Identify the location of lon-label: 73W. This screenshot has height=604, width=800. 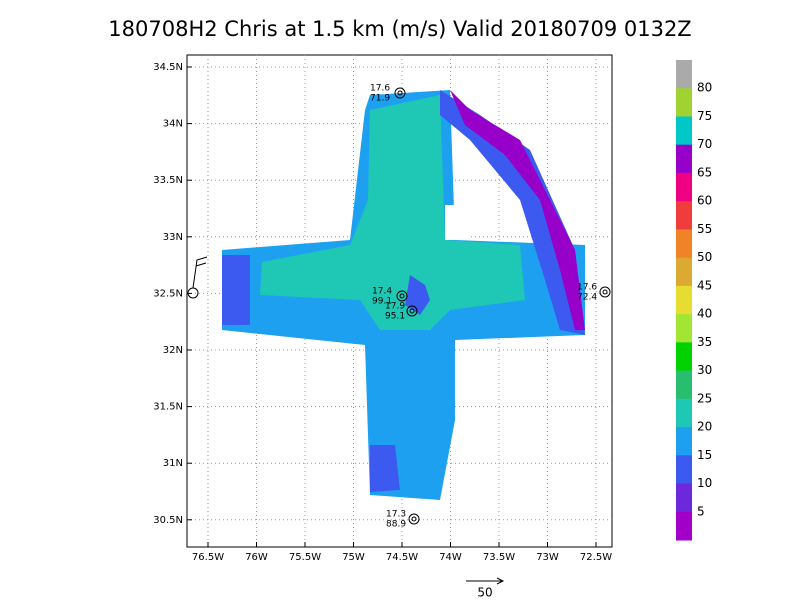
(547, 557).